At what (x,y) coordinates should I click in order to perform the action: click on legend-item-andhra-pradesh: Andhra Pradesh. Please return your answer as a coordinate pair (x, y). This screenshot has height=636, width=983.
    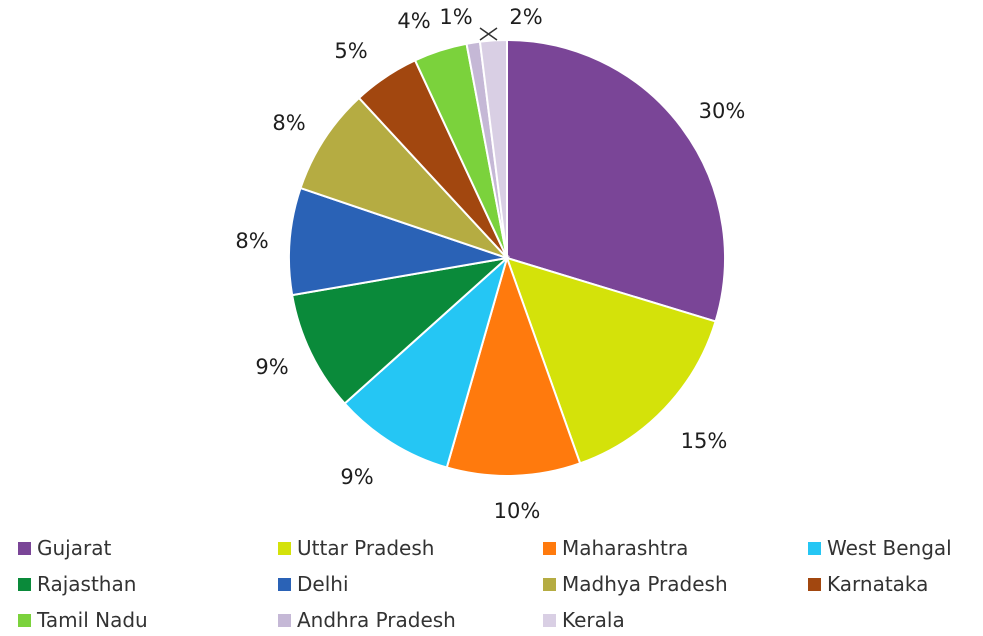
    Looking at the image, I should click on (410, 620).